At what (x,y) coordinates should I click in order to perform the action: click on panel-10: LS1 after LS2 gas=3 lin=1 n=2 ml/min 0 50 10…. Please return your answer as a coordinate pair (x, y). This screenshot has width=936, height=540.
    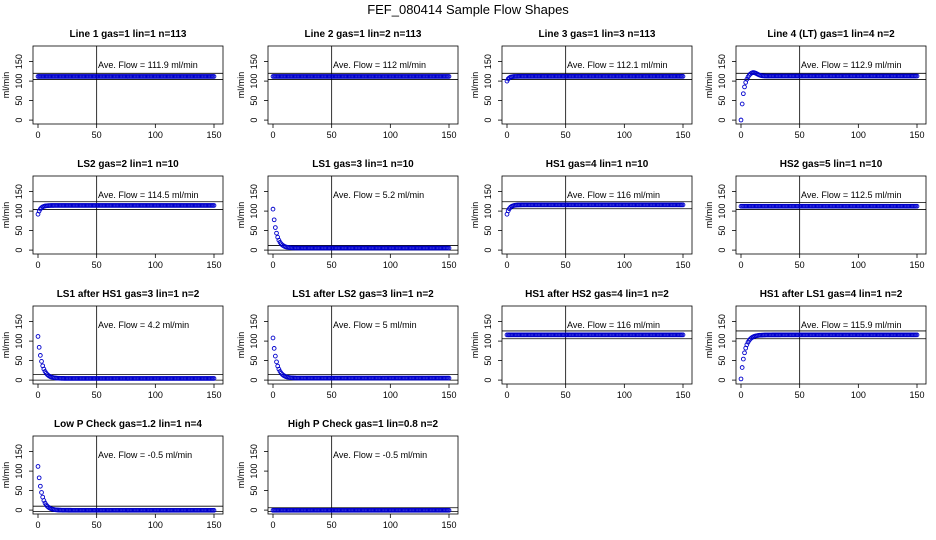
    Looking at the image, I should click on (347, 344).